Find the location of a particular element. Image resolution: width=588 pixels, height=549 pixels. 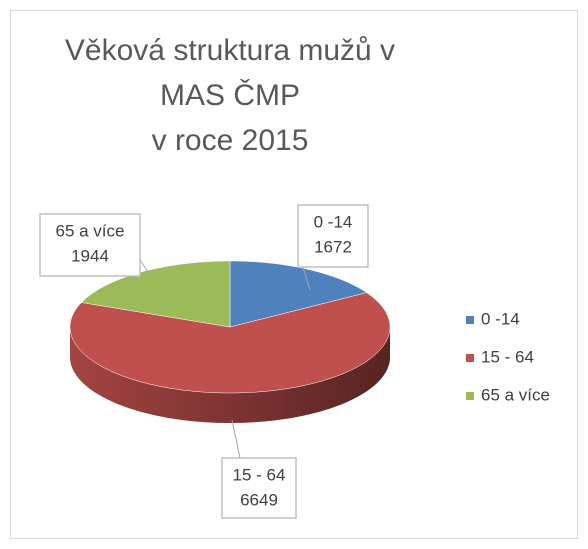

data-label-category: 65 a více is located at coordinates (90, 230).